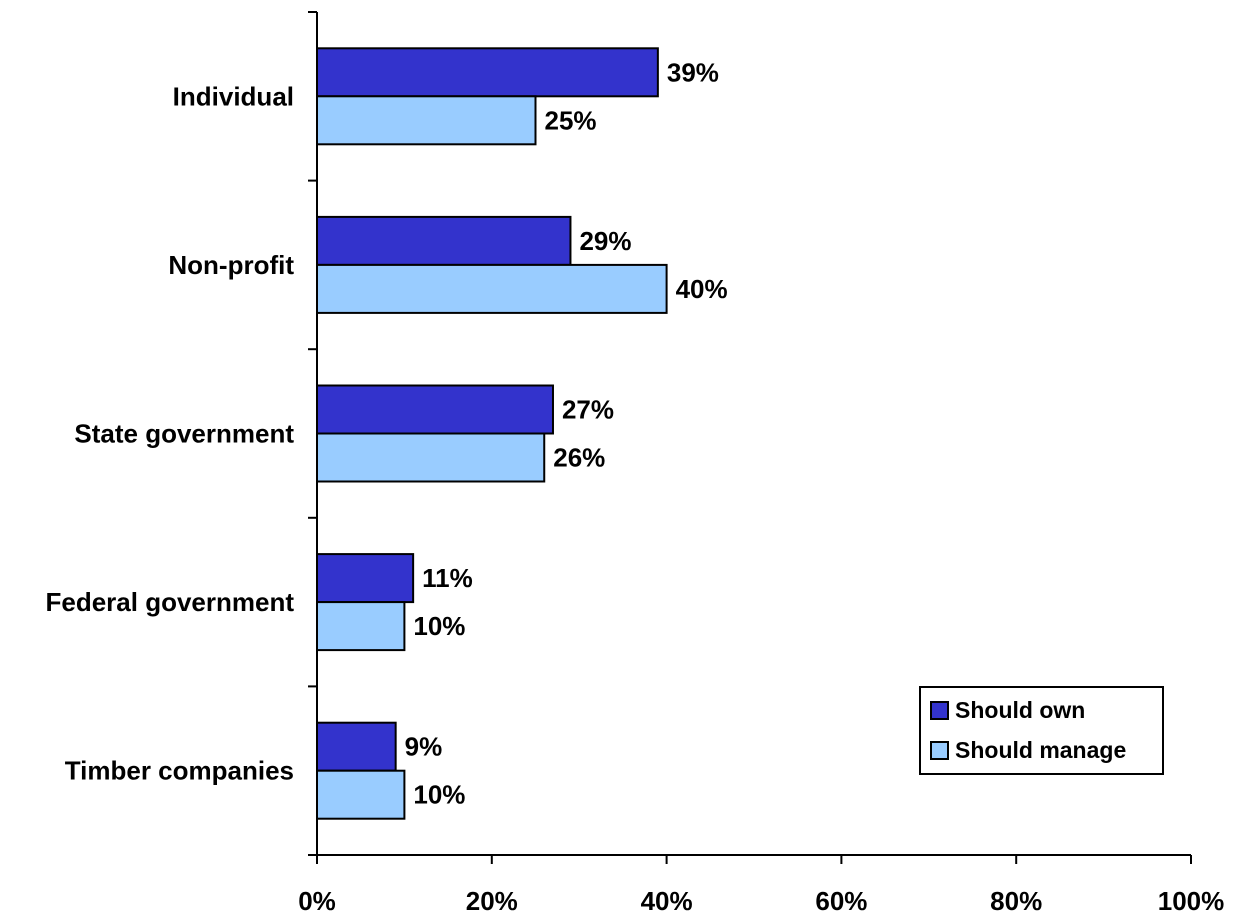  What do you see at coordinates (1191, 901) in the screenshot?
I see `x-tick-label: 100%` at bounding box center [1191, 901].